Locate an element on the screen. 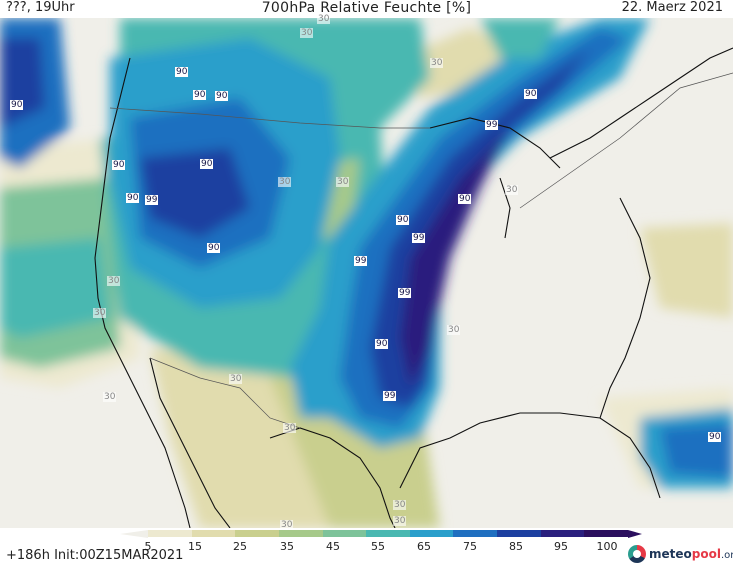 Image resolution: width=733 pixels, height=566 pixels. colorbar-tick-label: 25 is located at coordinates (240, 546).